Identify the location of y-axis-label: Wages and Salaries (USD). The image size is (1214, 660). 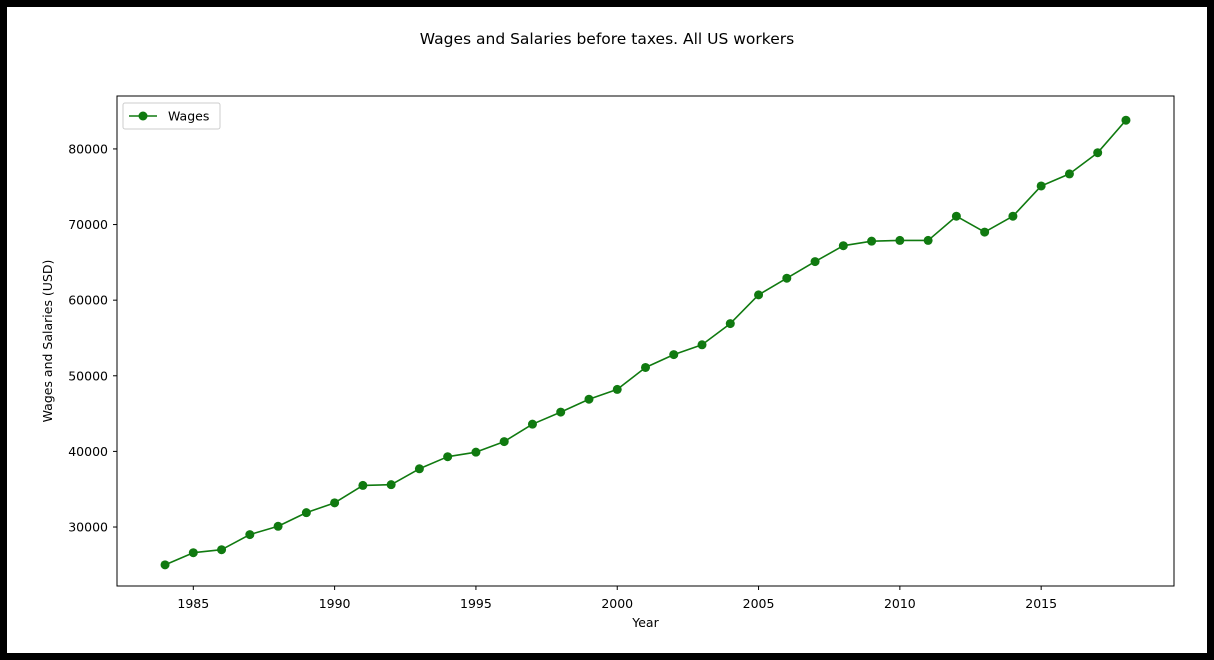
(47, 341).